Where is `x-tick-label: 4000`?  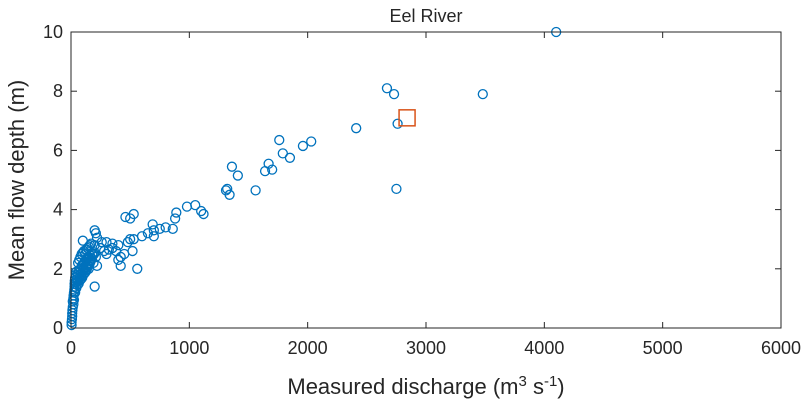
x-tick-label: 4000 is located at coordinates (544, 348).